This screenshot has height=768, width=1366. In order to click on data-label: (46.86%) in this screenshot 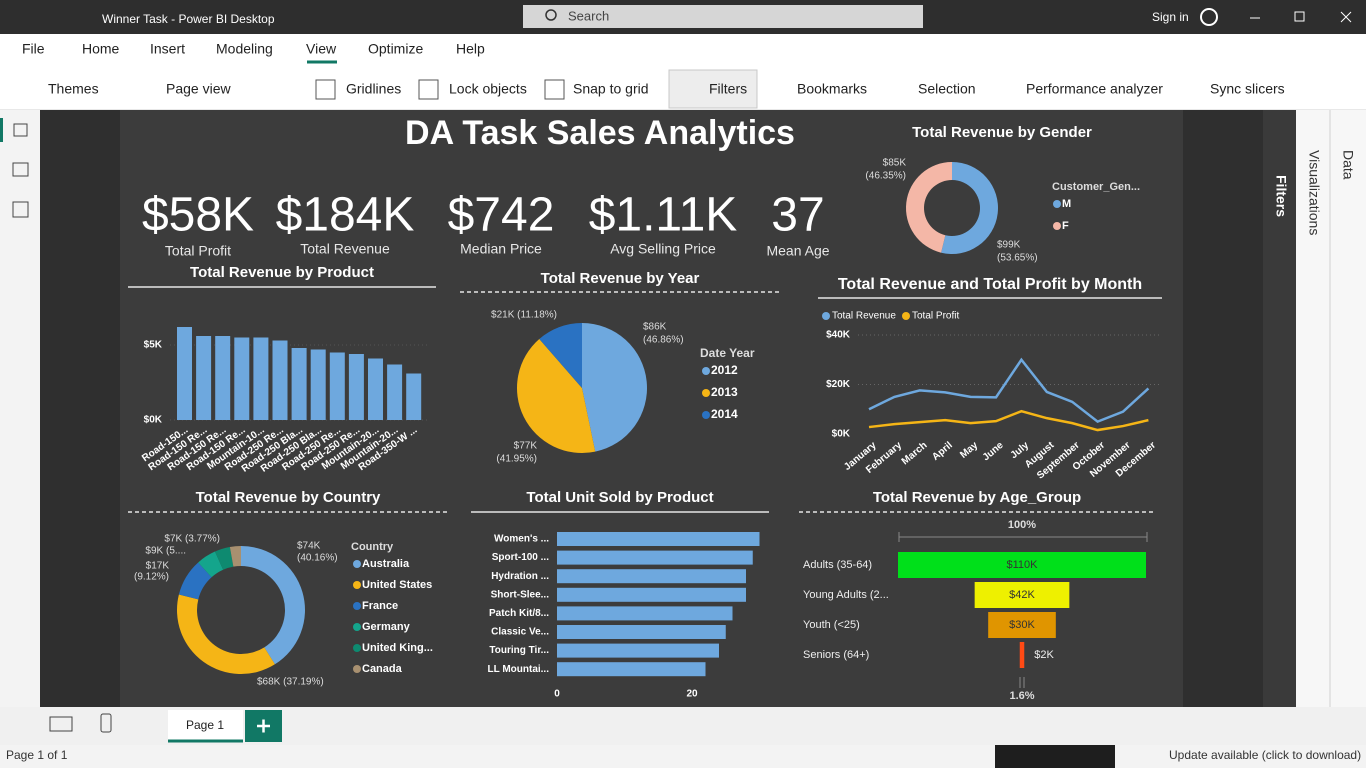, I will do `click(663, 340)`.